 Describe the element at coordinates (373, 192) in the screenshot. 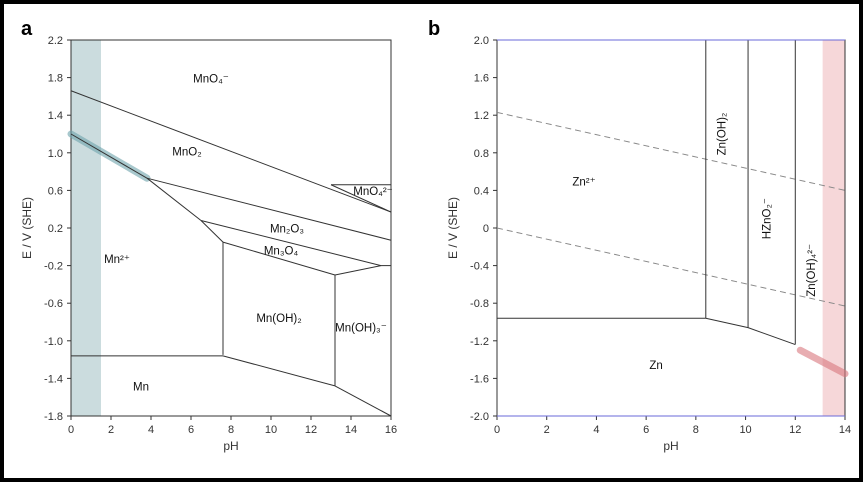

I see `region-label: MnO₄²⁻` at that location.